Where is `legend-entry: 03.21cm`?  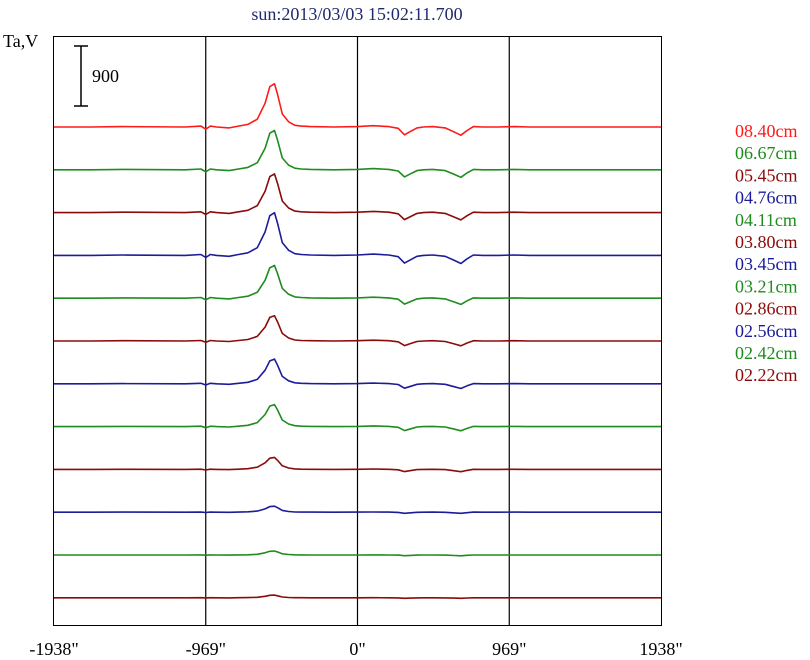 legend-entry: 03.21cm is located at coordinates (766, 286).